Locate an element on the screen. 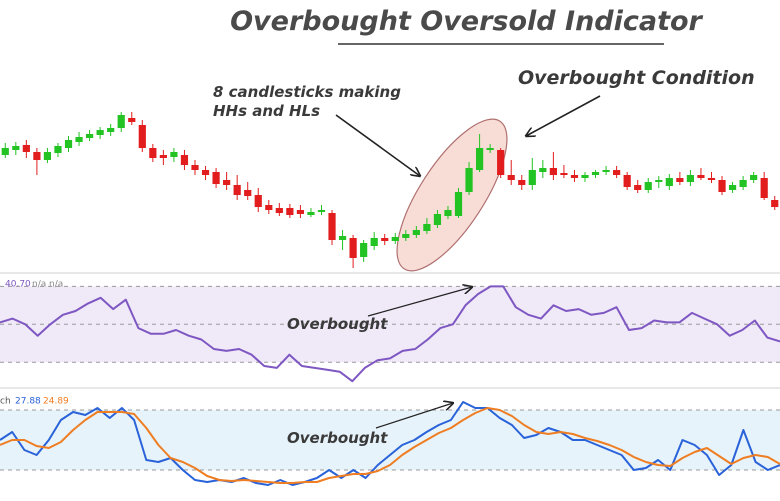  header-label: 40.70 is located at coordinates (18, 285).